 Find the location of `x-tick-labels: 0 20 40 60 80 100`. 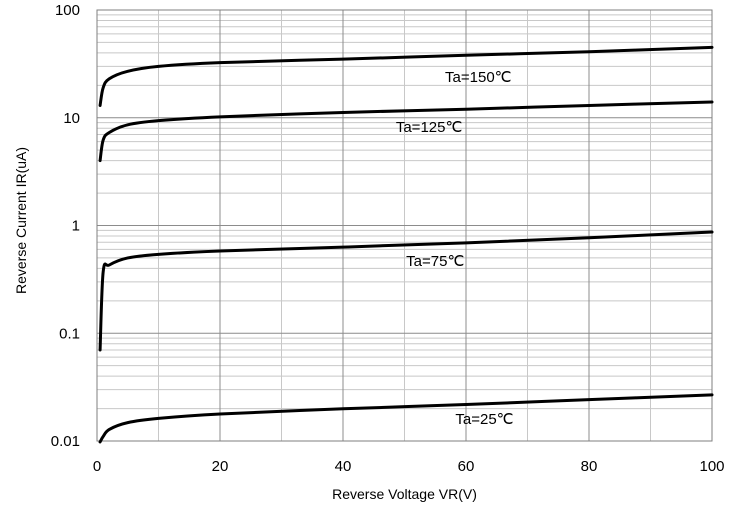

x-tick-labels: 0 20 40 60 80 100 is located at coordinates (409, 466).